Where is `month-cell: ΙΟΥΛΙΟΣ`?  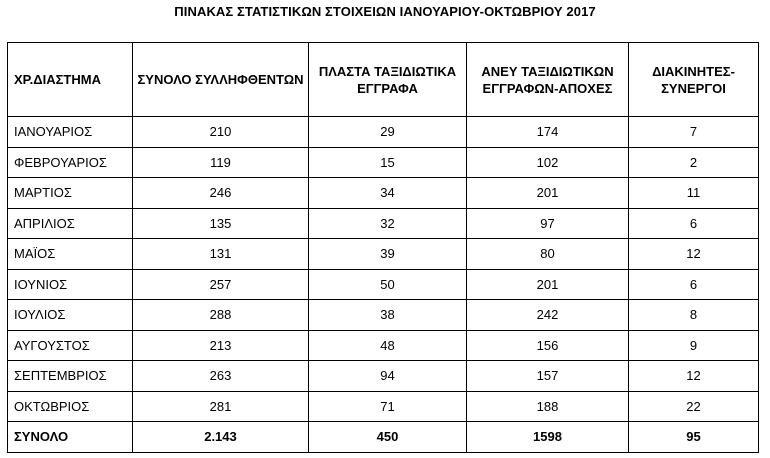 month-cell: ΙΟΥΛΙΟΣ is located at coordinates (70, 315).